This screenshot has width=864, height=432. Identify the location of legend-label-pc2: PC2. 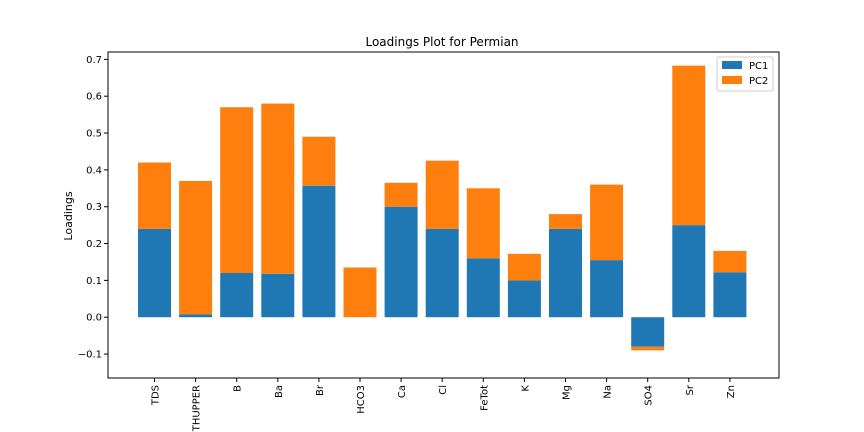
(758, 81).